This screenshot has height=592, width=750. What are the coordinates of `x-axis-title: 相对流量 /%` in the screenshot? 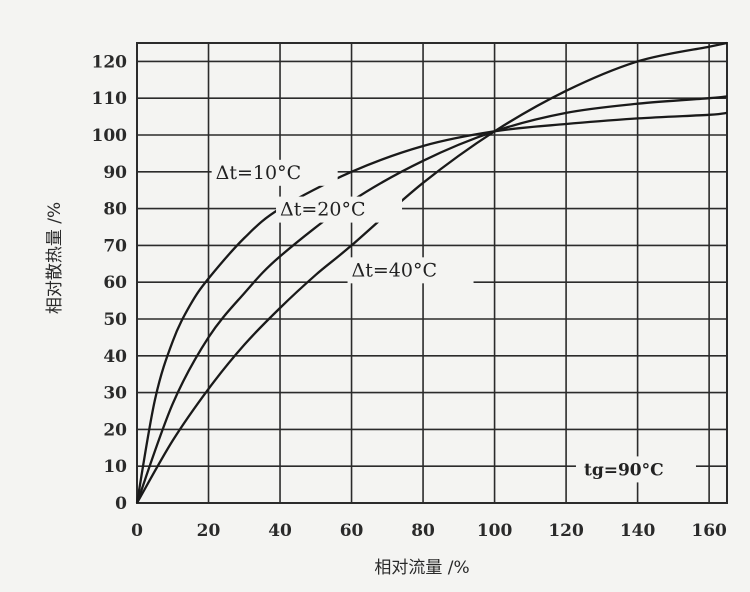 It's located at (421, 568).